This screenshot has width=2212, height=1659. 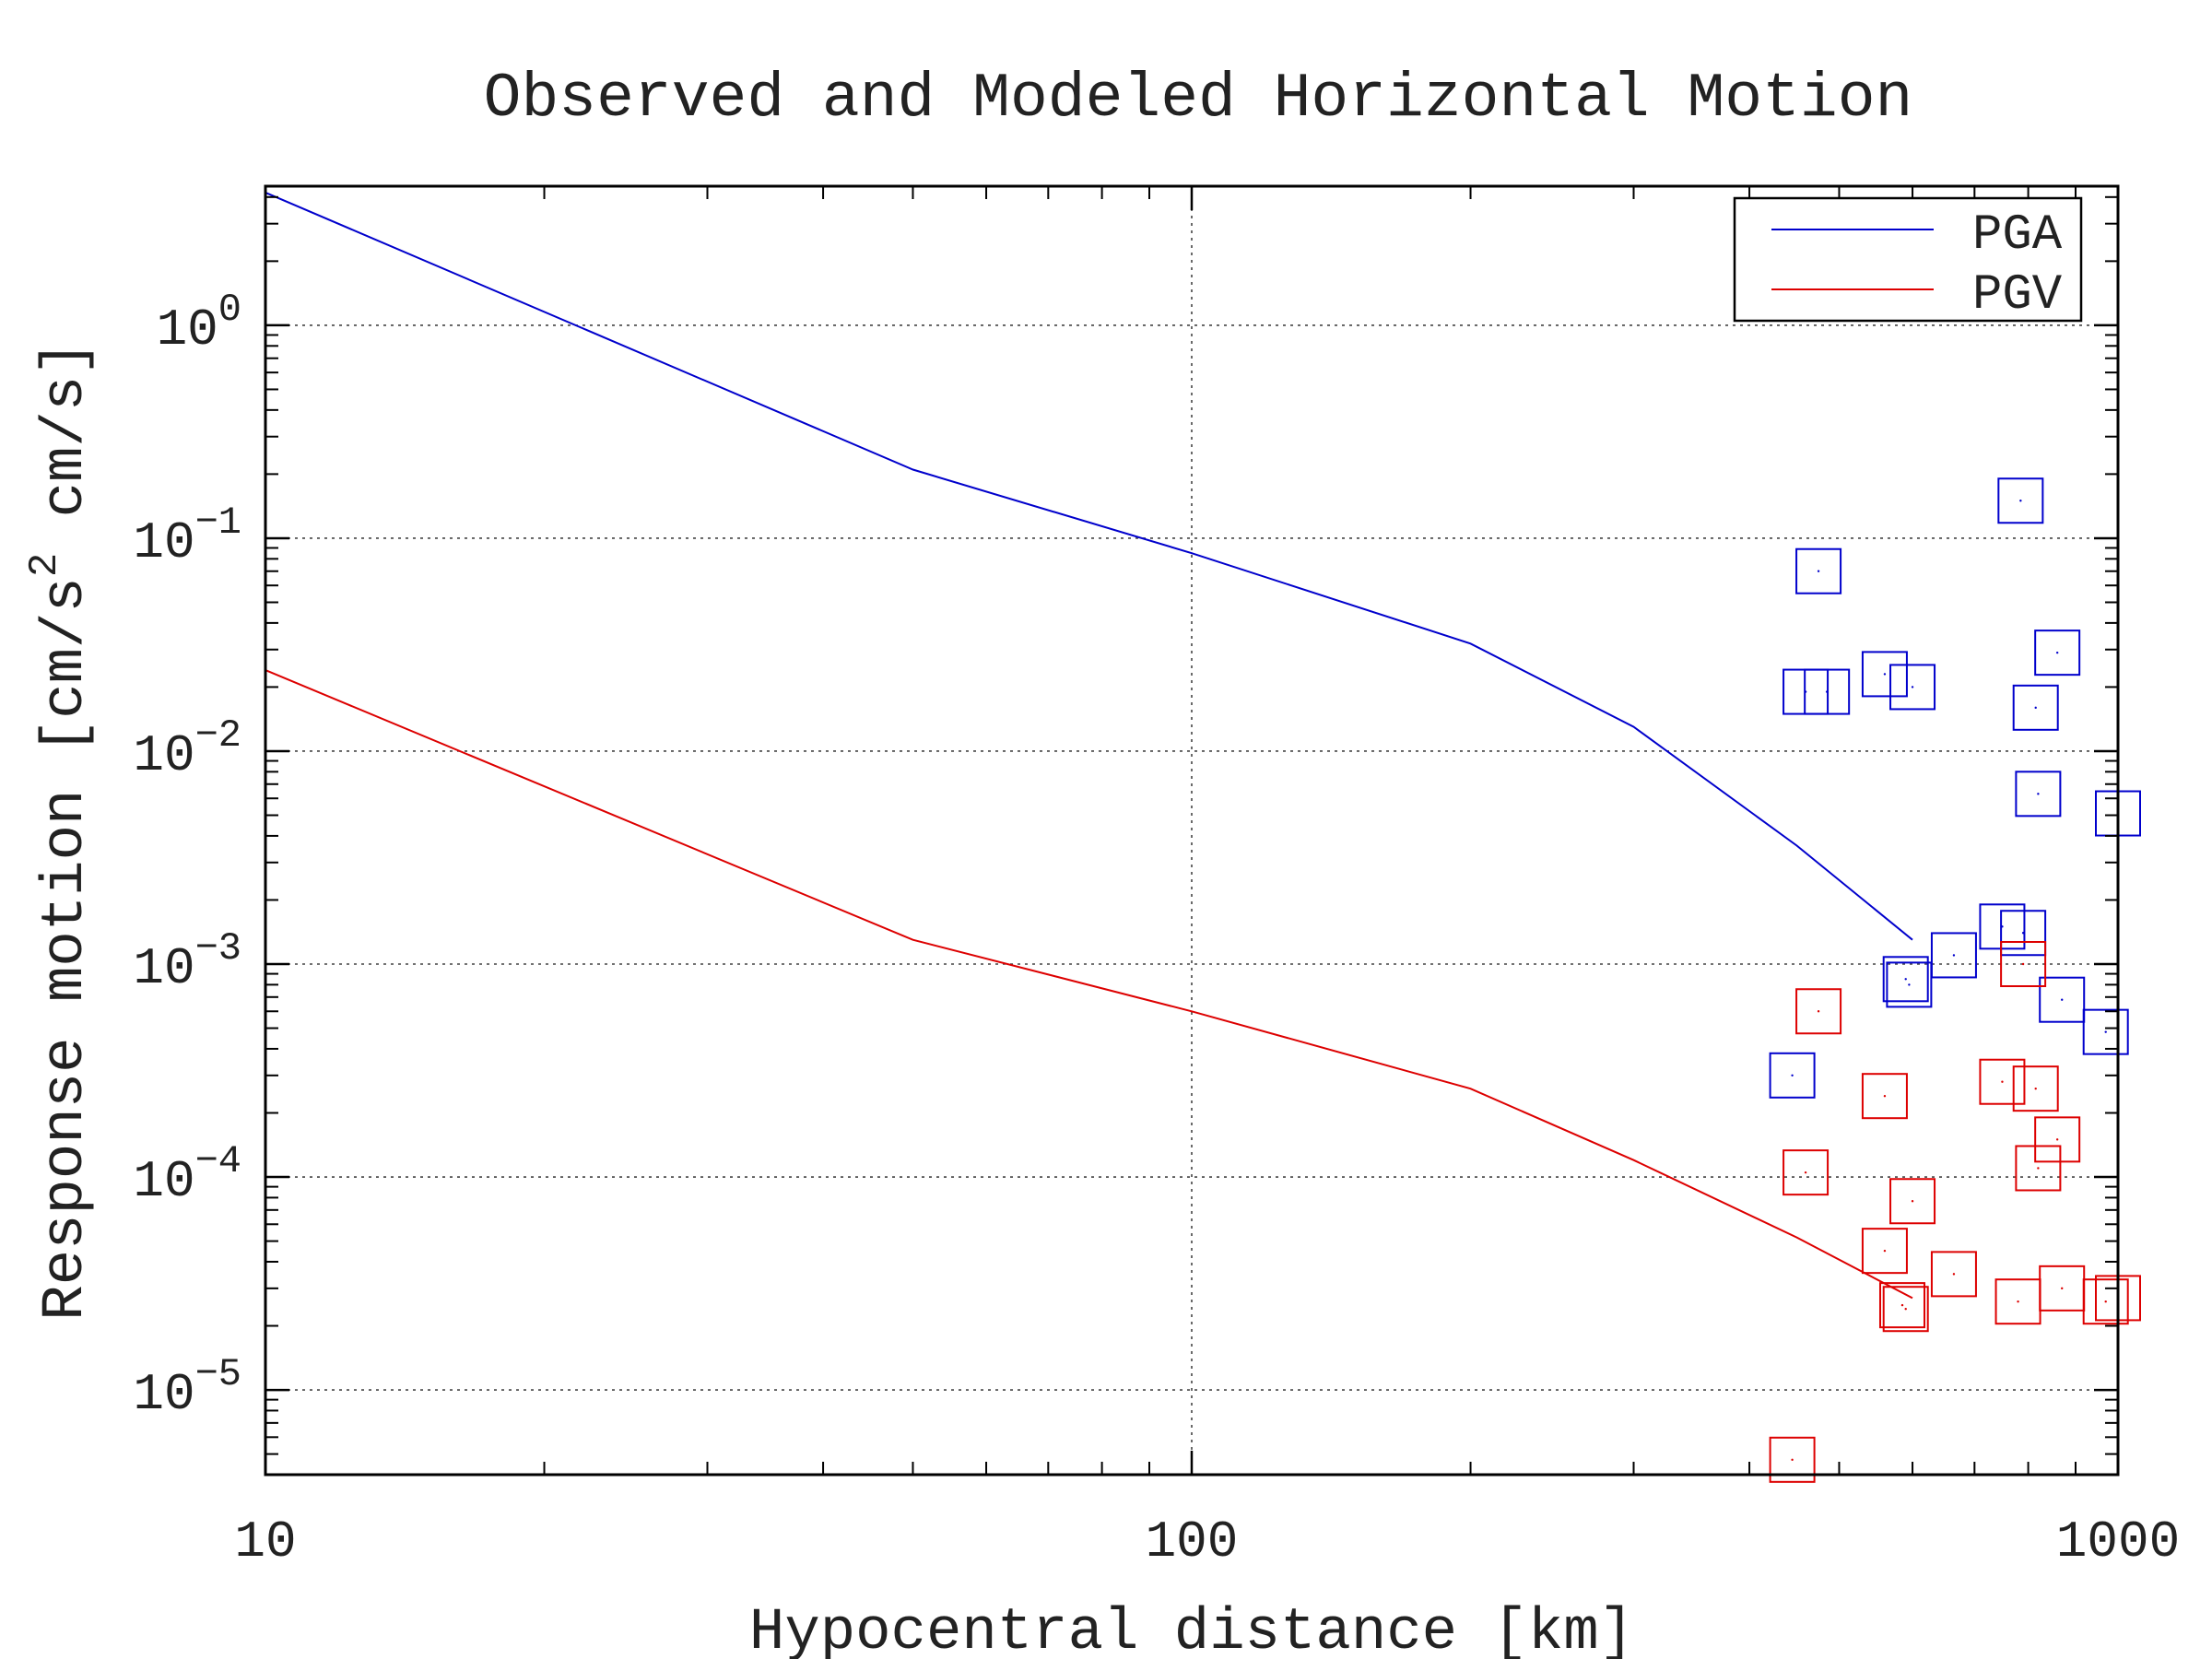 I want to click on y-tick-label: 10⁻³, so click(x=187, y=962).